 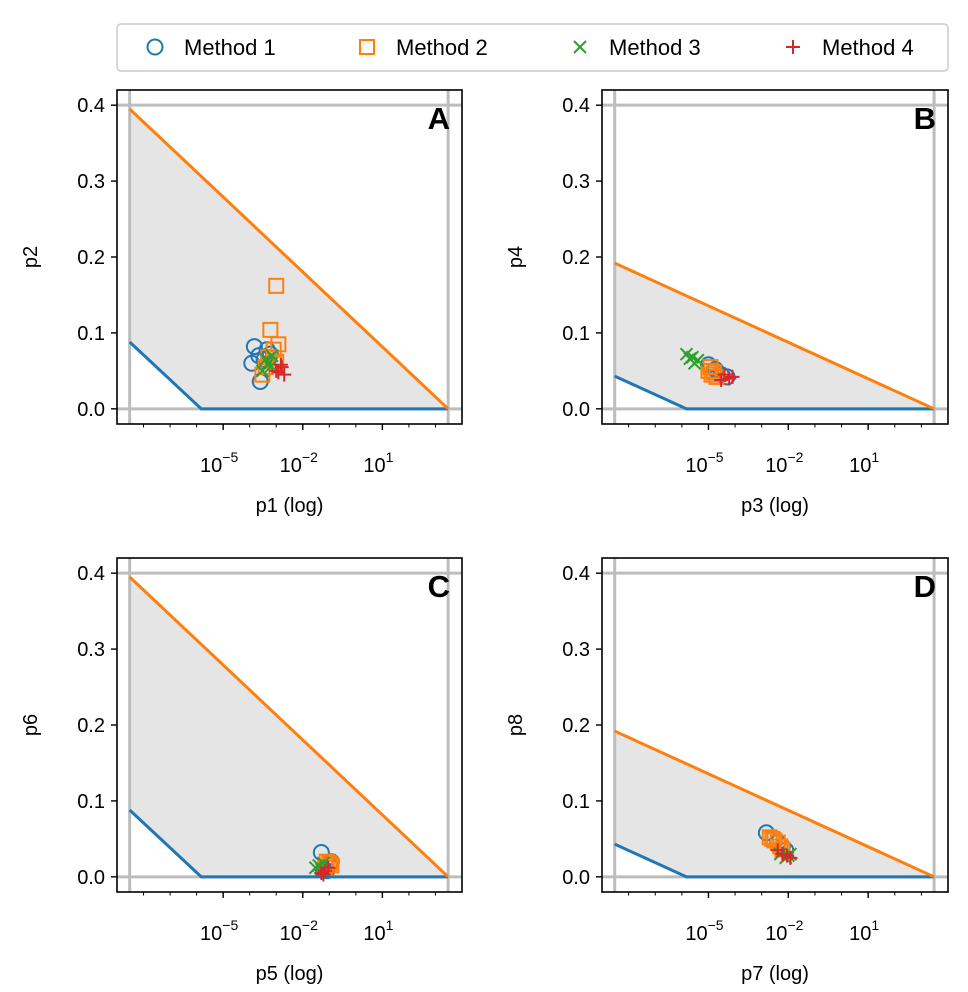 I want to click on legend-label: Method 4, so click(x=868, y=47).